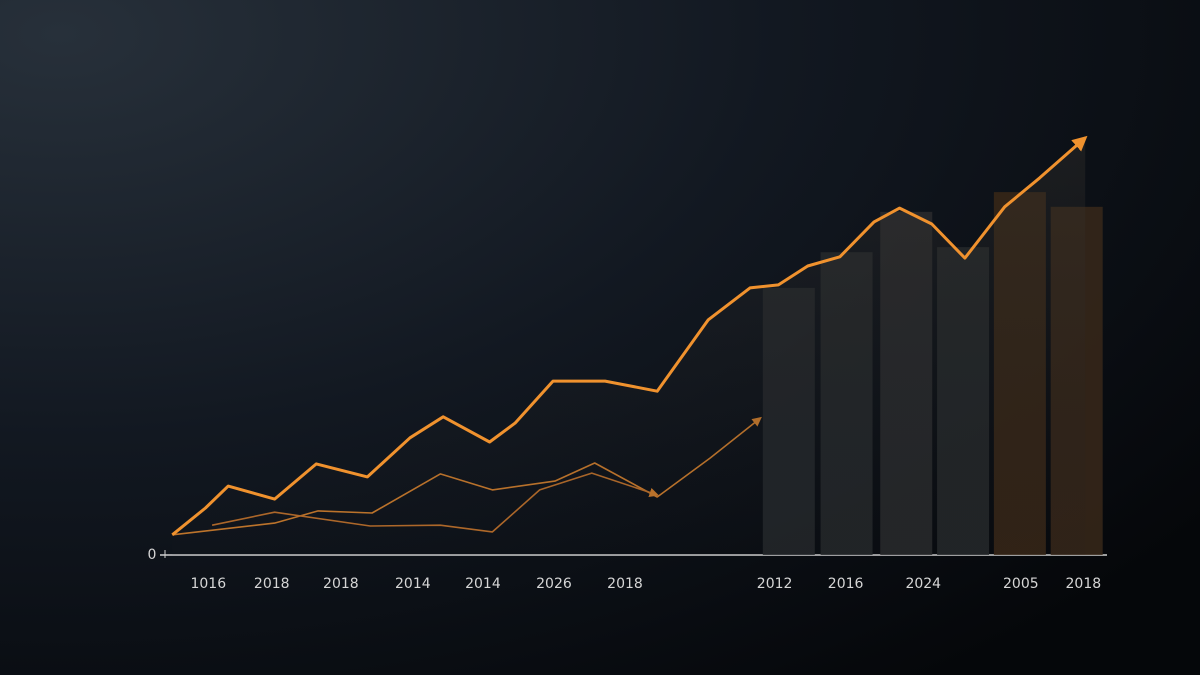 This screenshot has height=675, width=1200. I want to click on x-tick-label: 2012, so click(775, 584).